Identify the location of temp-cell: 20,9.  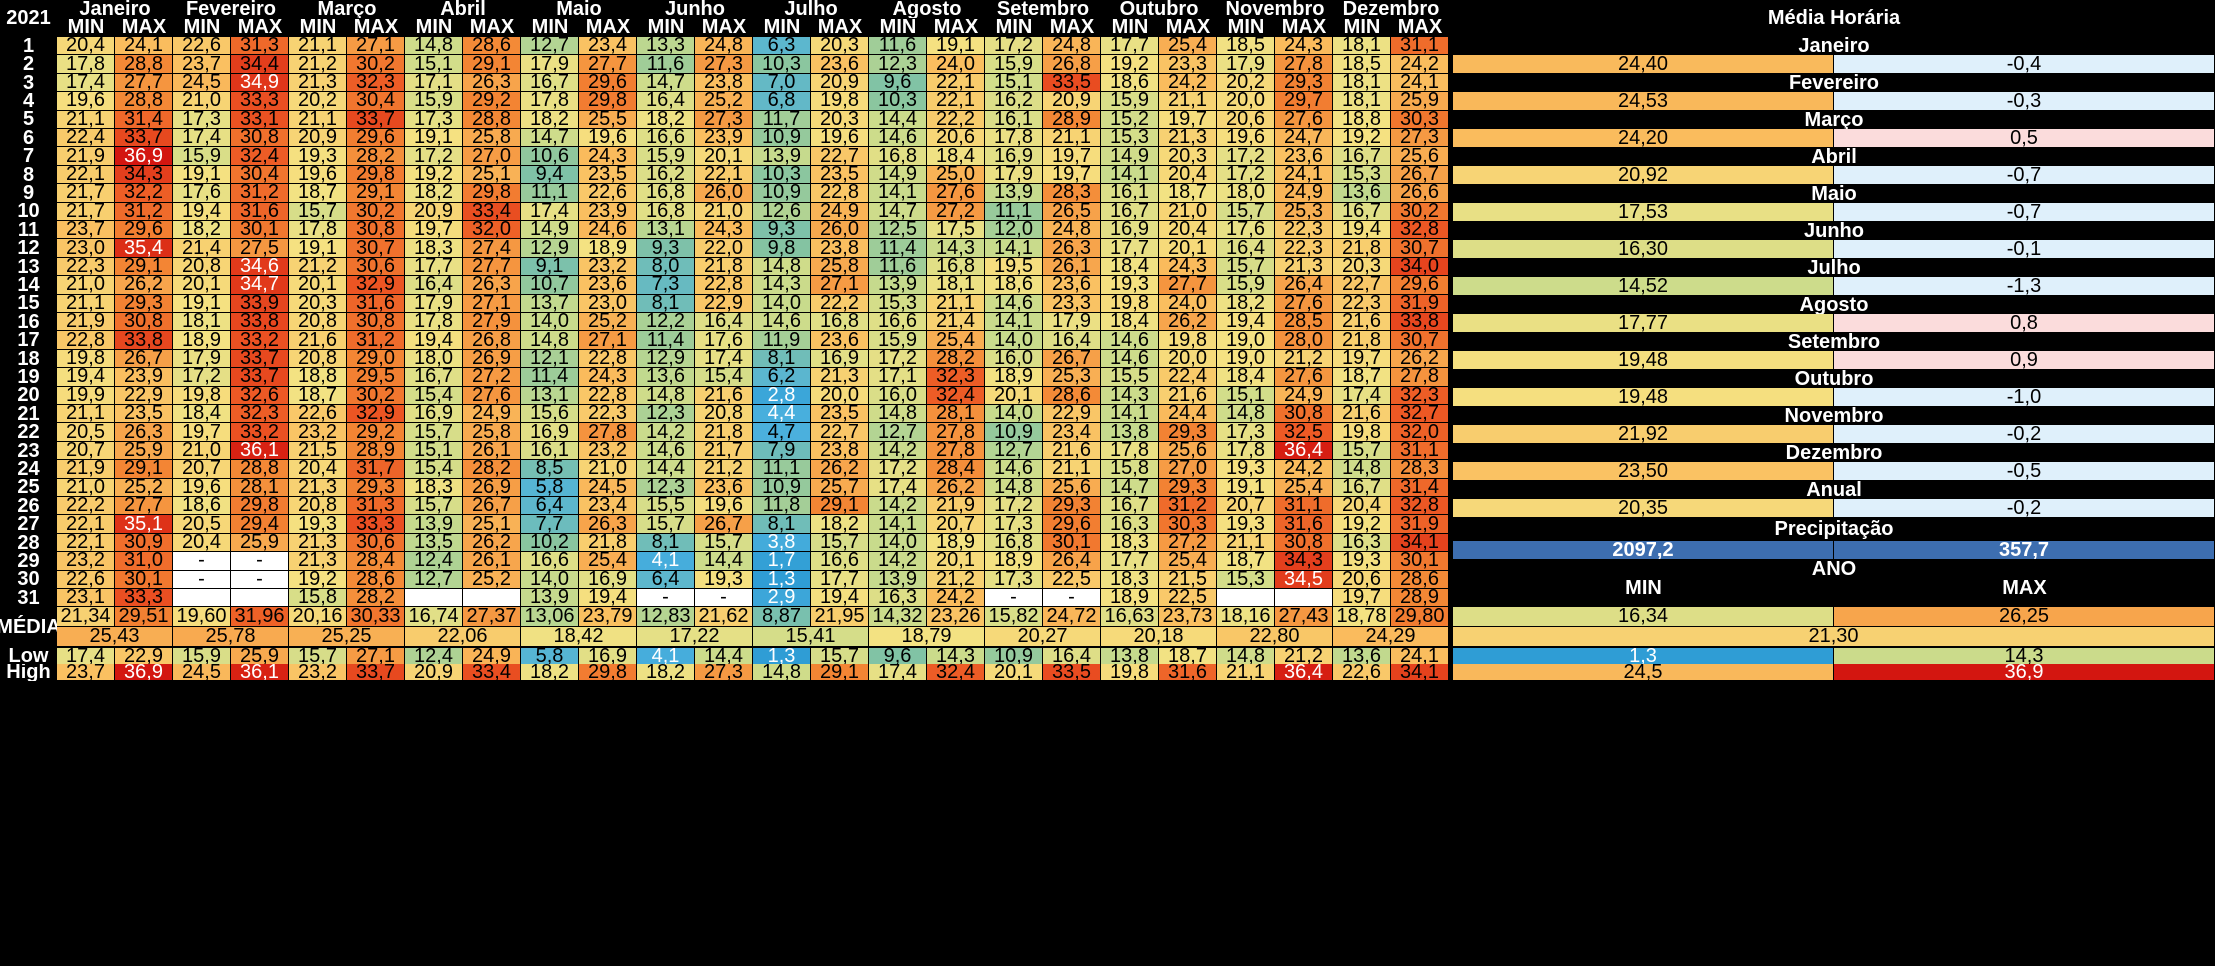
(840, 83).